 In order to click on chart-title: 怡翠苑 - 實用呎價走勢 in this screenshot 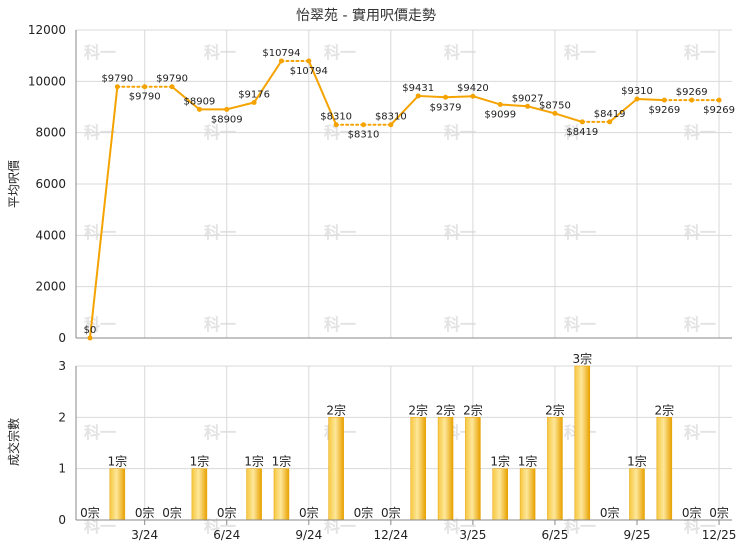, I will do `click(366, 15)`.